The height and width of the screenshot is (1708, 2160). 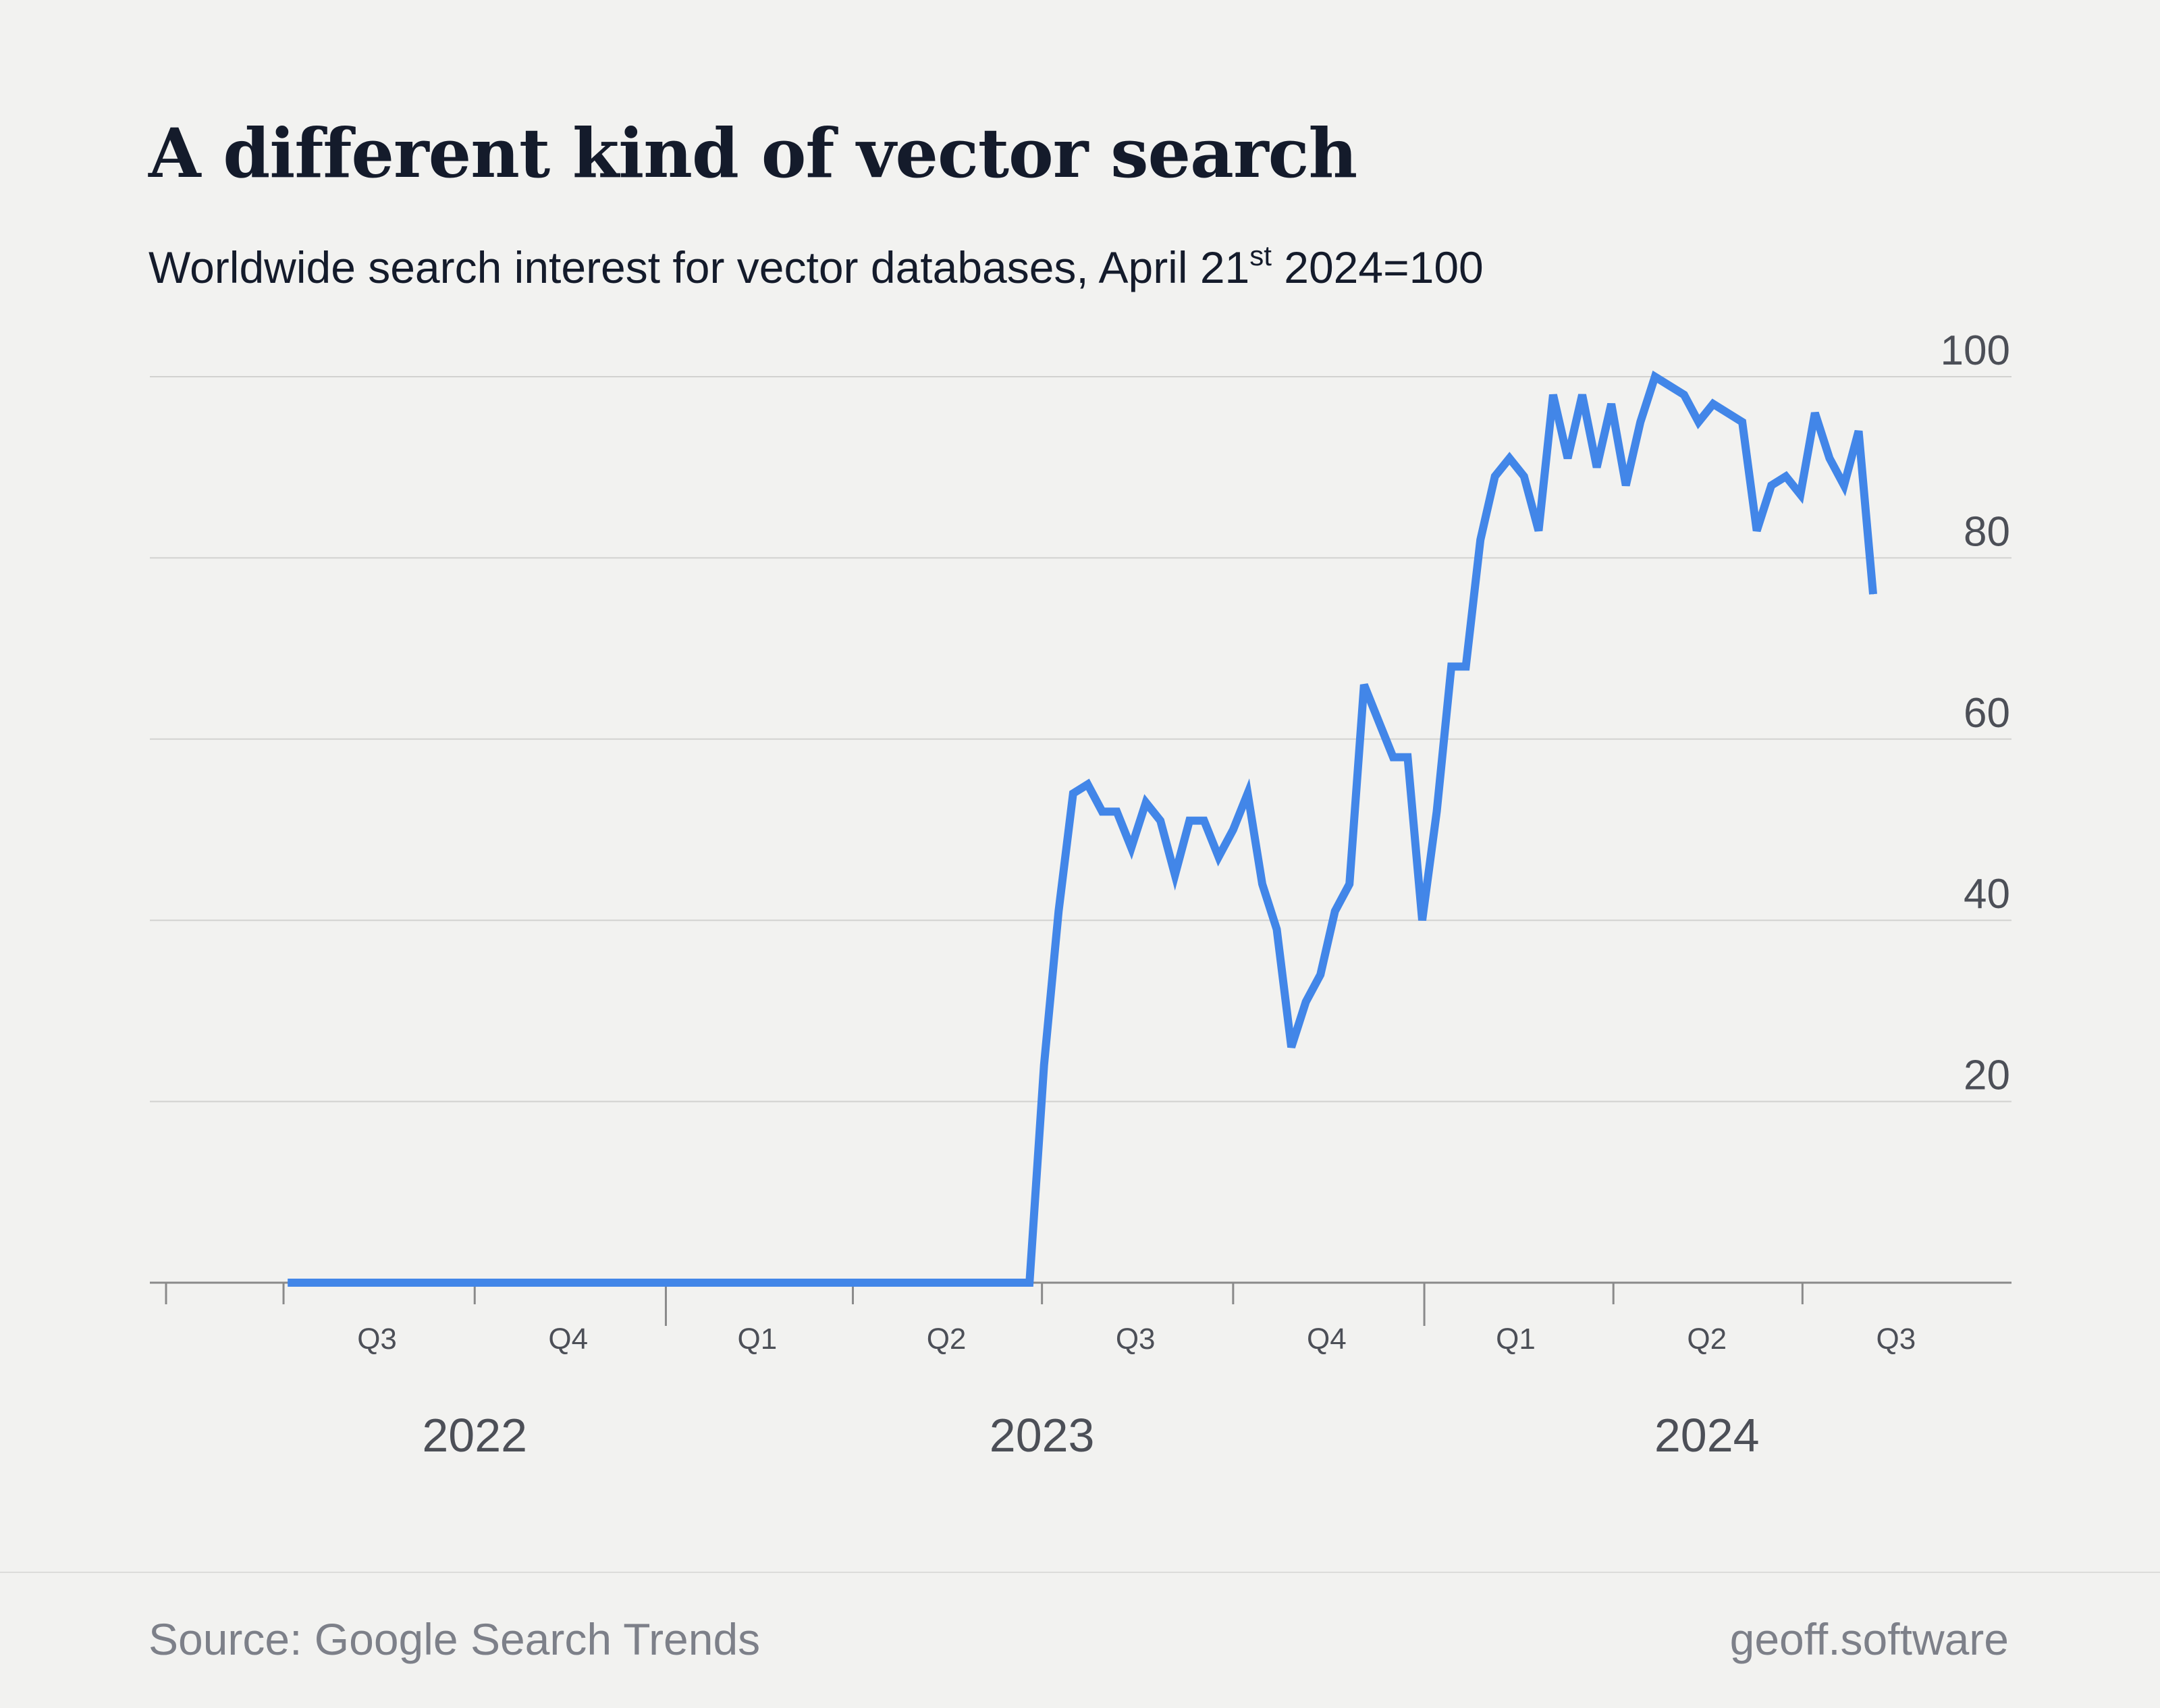 I want to click on y-tick-label: 40, so click(x=1987, y=894).